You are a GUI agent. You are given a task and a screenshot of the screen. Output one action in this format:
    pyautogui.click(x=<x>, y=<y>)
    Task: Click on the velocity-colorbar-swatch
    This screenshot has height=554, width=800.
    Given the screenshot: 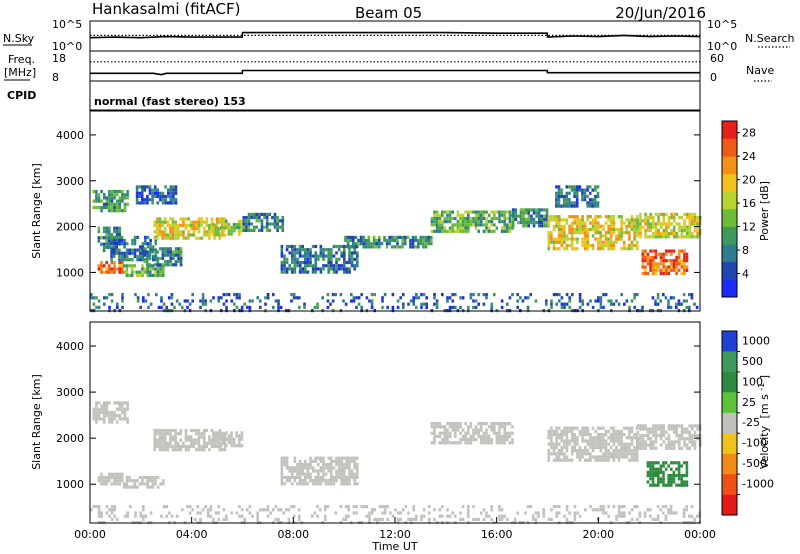 What is the action you would take?
    pyautogui.click(x=729, y=341)
    